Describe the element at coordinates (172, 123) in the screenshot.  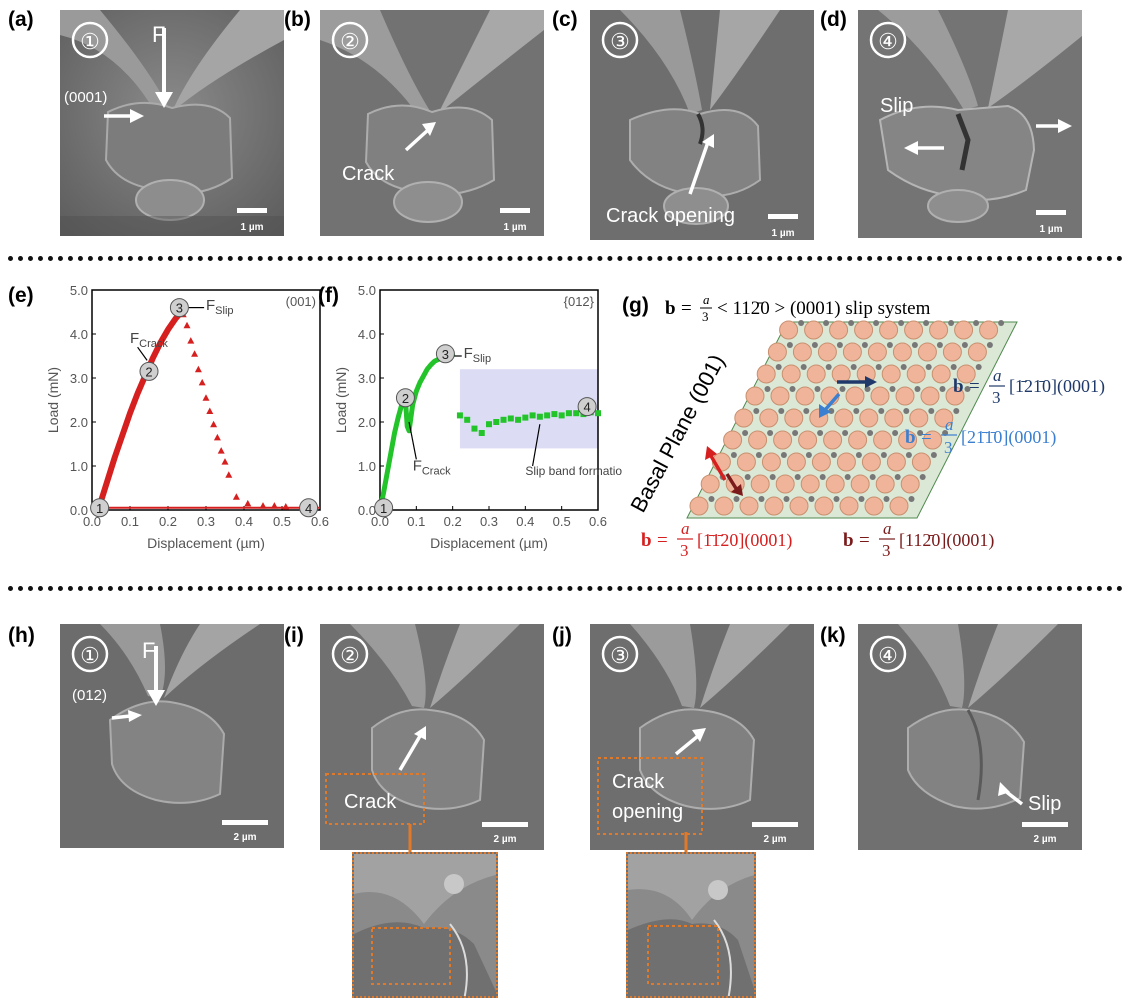
I see `sem-image-a: ① F (0001) 1 µm` at that location.